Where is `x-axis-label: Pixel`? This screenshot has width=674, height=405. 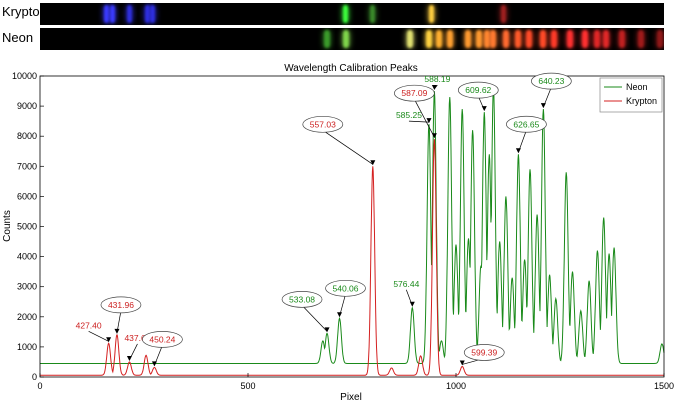 x-axis-label: Pixel is located at coordinates (351, 397).